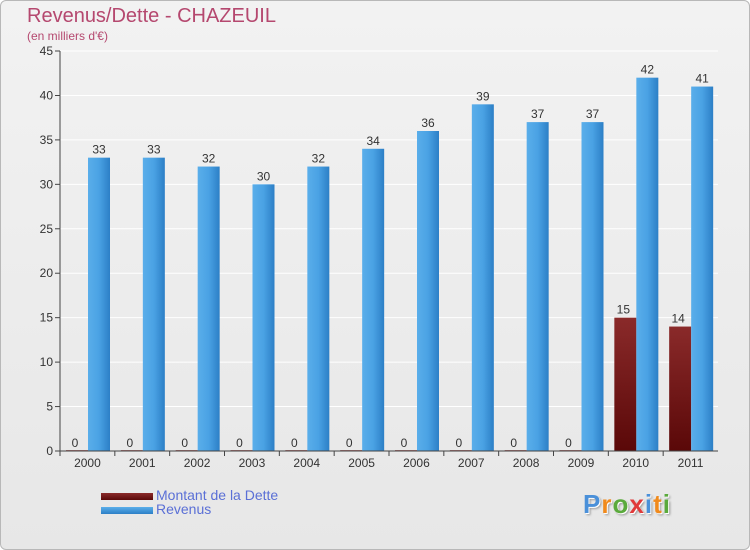 The height and width of the screenshot is (550, 750). What do you see at coordinates (666, 504) in the screenshot?
I see `logo-letter-6: i` at bounding box center [666, 504].